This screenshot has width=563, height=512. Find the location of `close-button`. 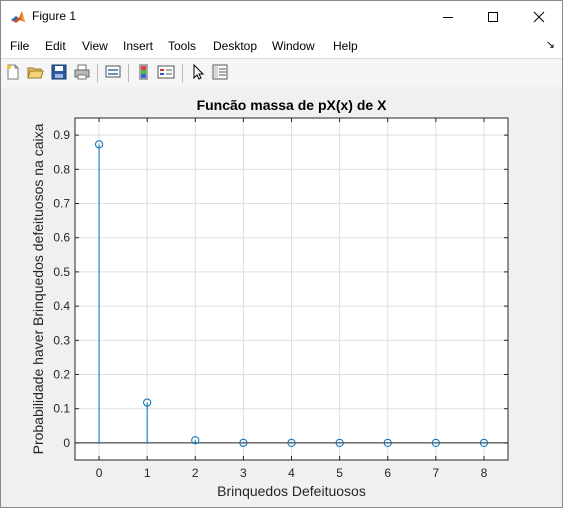

close-button is located at coordinates (539, 17).